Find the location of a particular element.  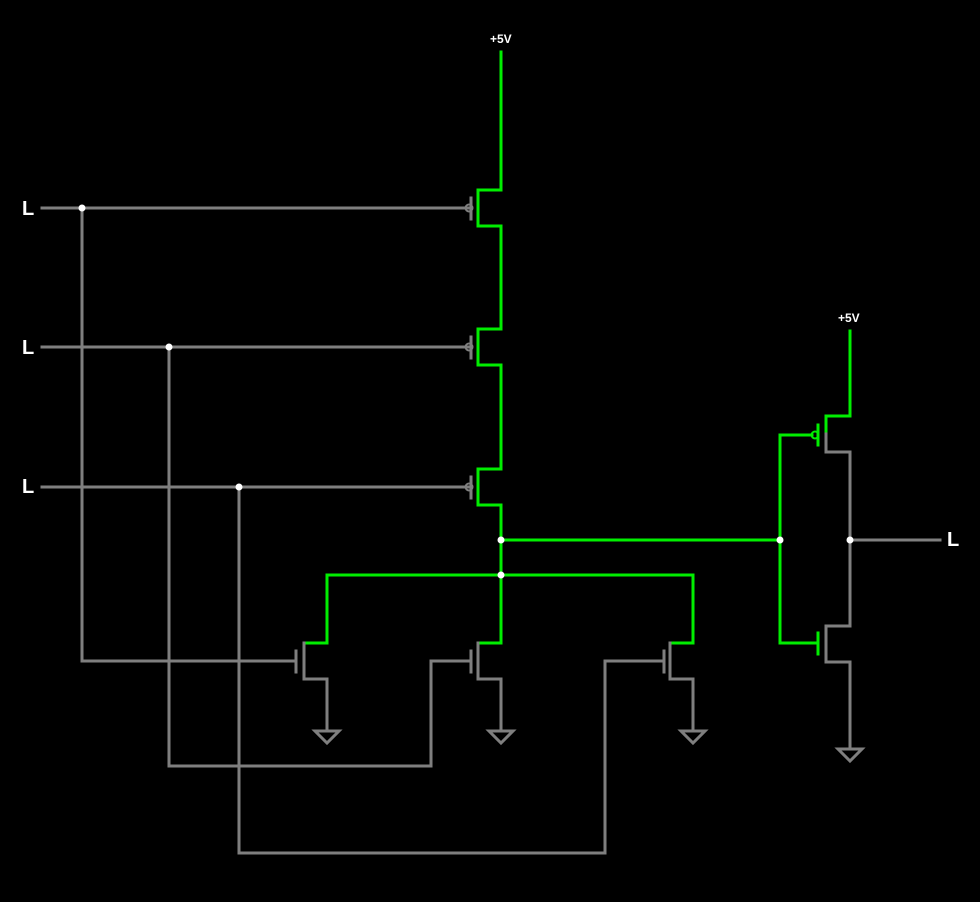

input-label-a: L is located at coordinates (28, 209).